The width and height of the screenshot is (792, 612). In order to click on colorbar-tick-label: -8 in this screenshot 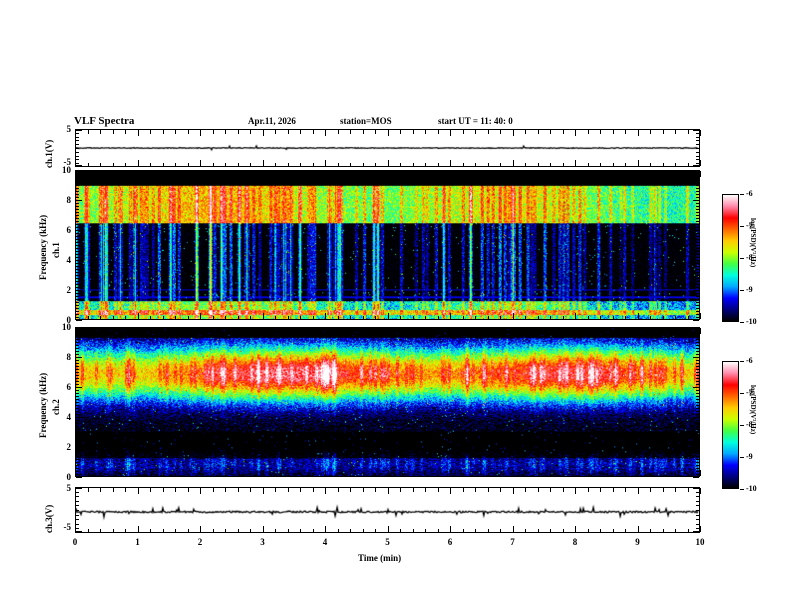, I will do `click(749, 424)`.